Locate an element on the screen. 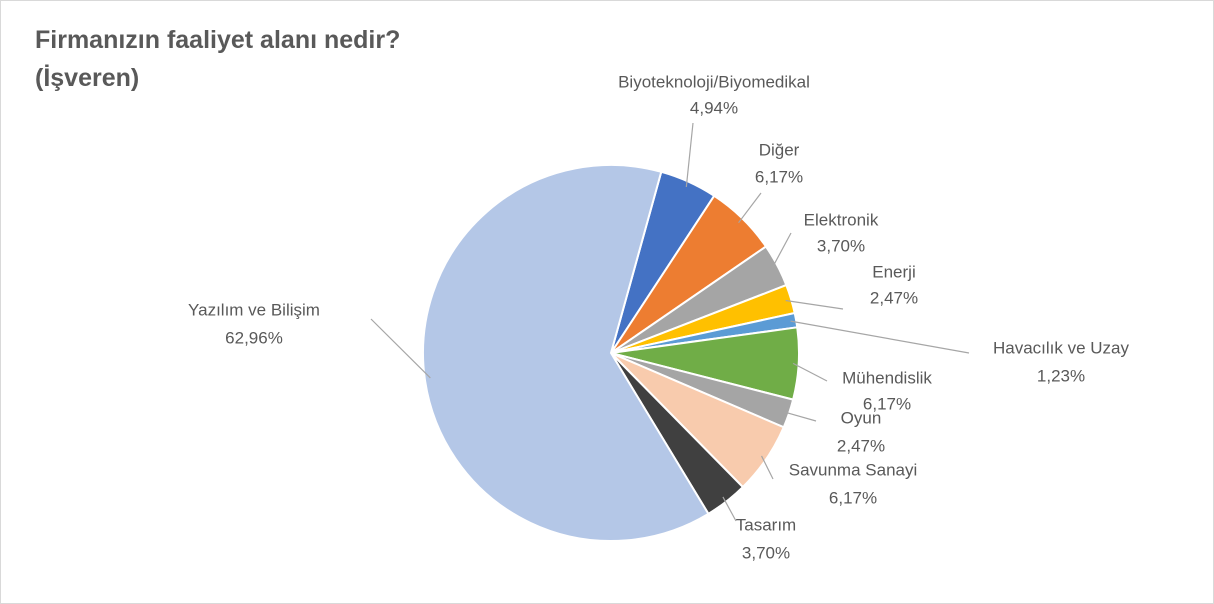 This screenshot has height=604, width=1214. slice-label: Havacılık ve Uzay is located at coordinates (1061, 347).